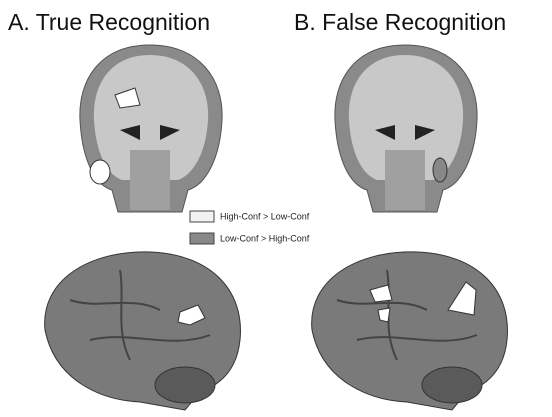 Image resolution: width=552 pixels, height=417 pixels. Describe the element at coordinates (400, 22) in the screenshot. I see `panel-title: B. False Recognition` at that location.